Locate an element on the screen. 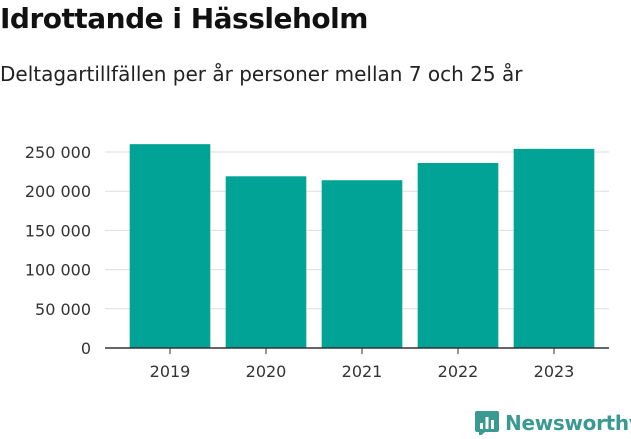 This screenshot has width=631, height=439. brand-name: Newsworthy is located at coordinates (568, 423).